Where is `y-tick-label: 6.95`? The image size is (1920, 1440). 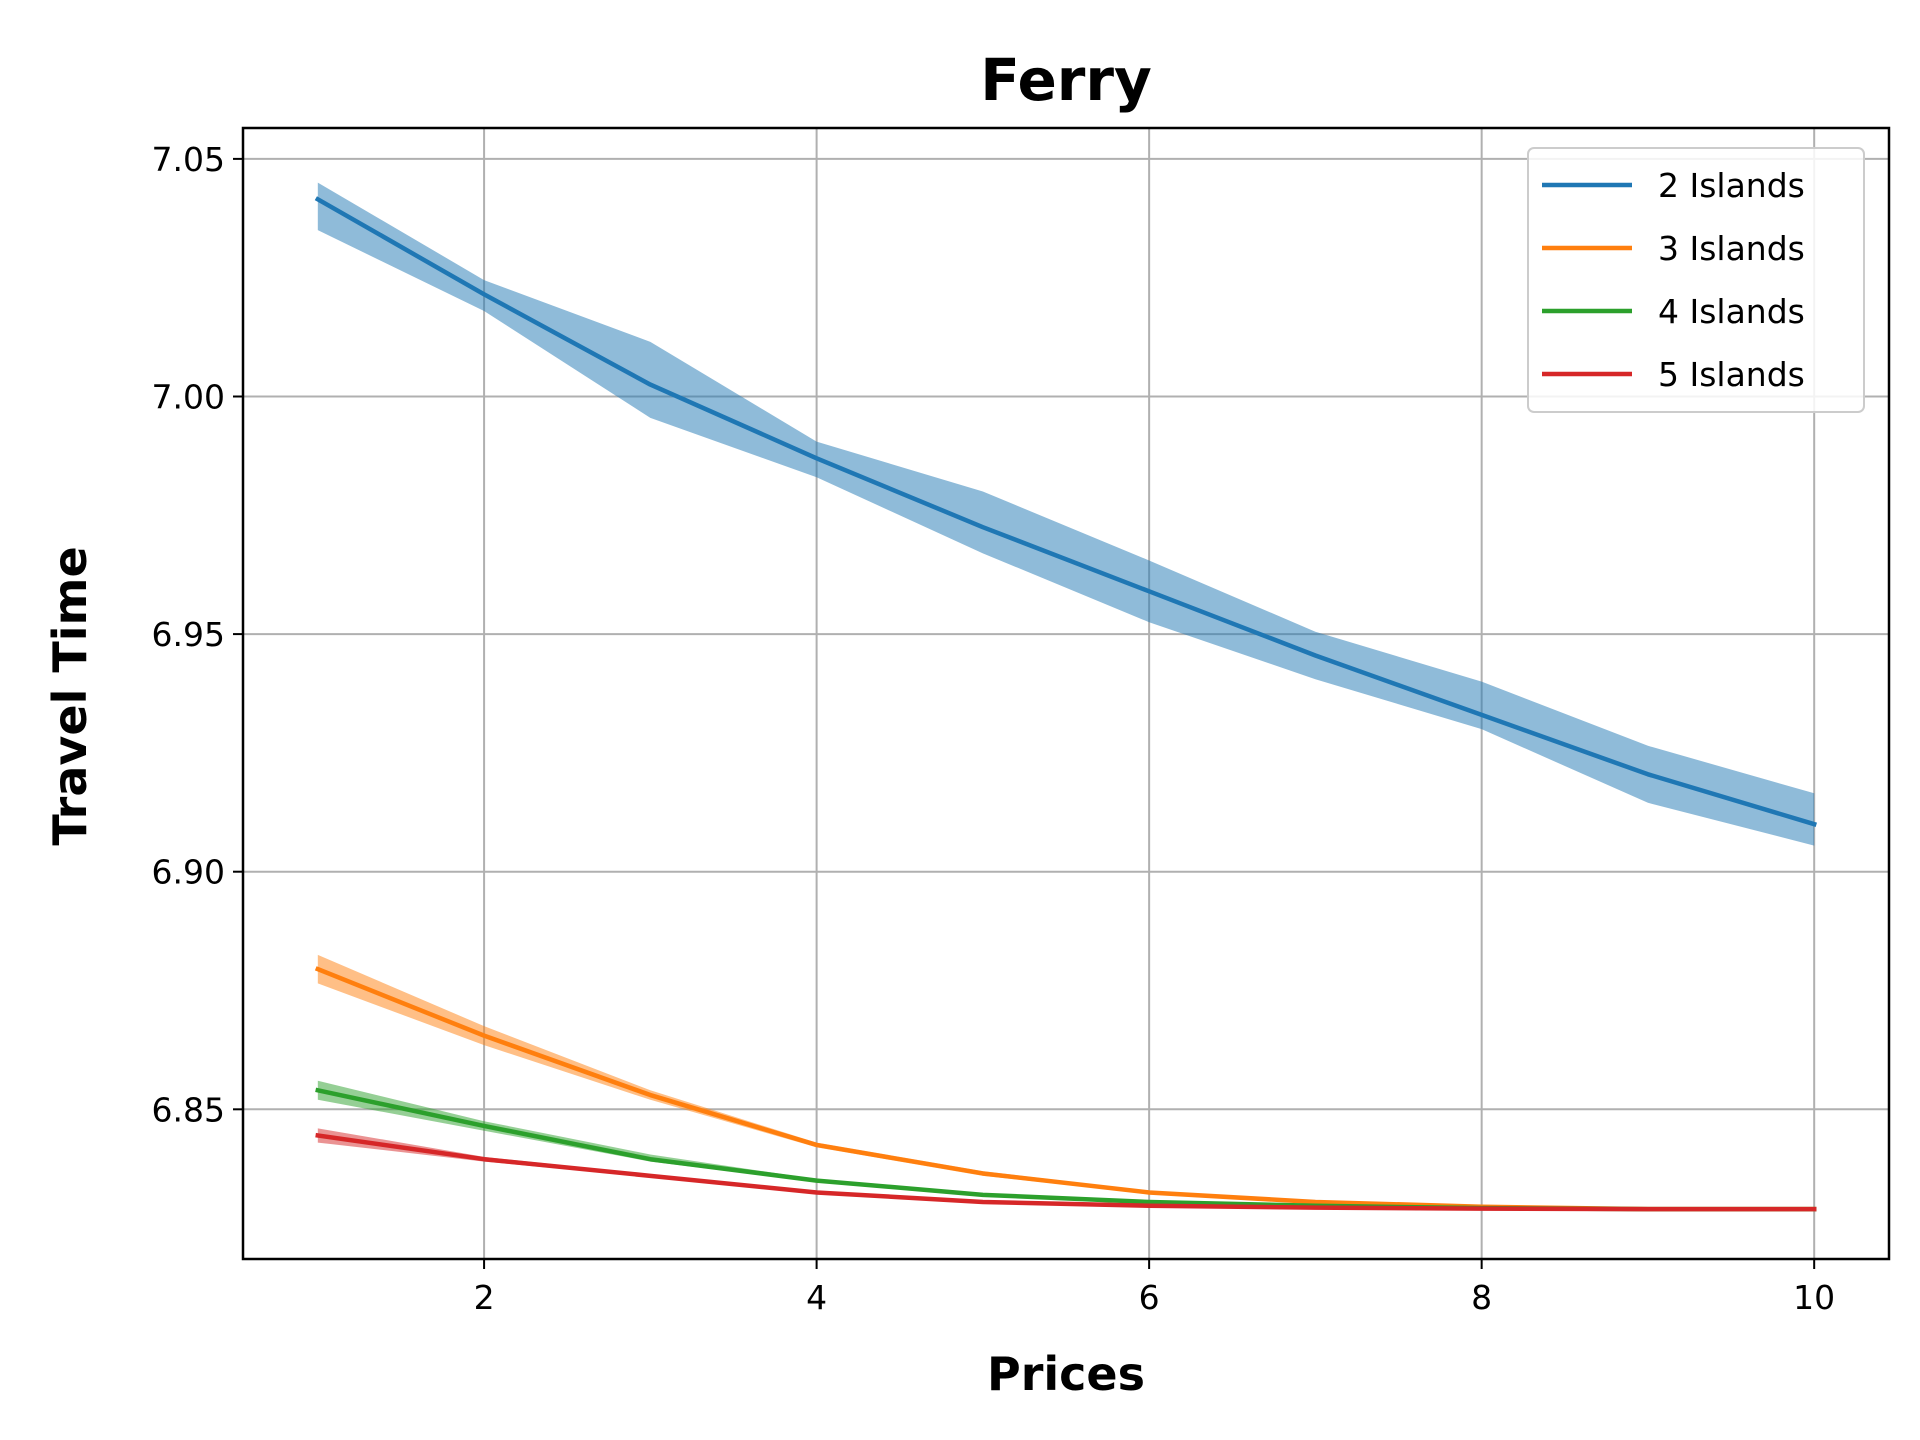 y-tick-label: 6.95 is located at coordinates (188, 634).